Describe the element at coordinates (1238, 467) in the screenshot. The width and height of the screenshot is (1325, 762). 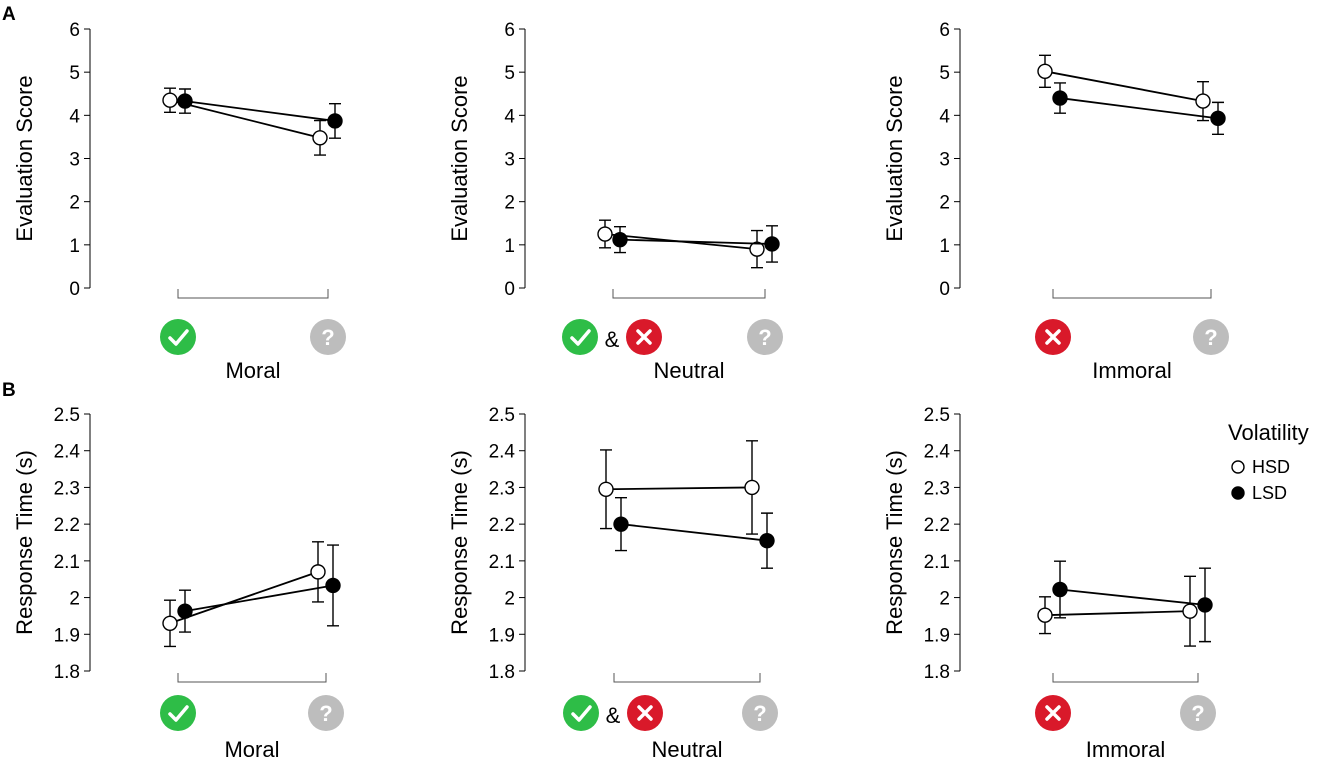
I see `legend-marker-hsd` at that location.